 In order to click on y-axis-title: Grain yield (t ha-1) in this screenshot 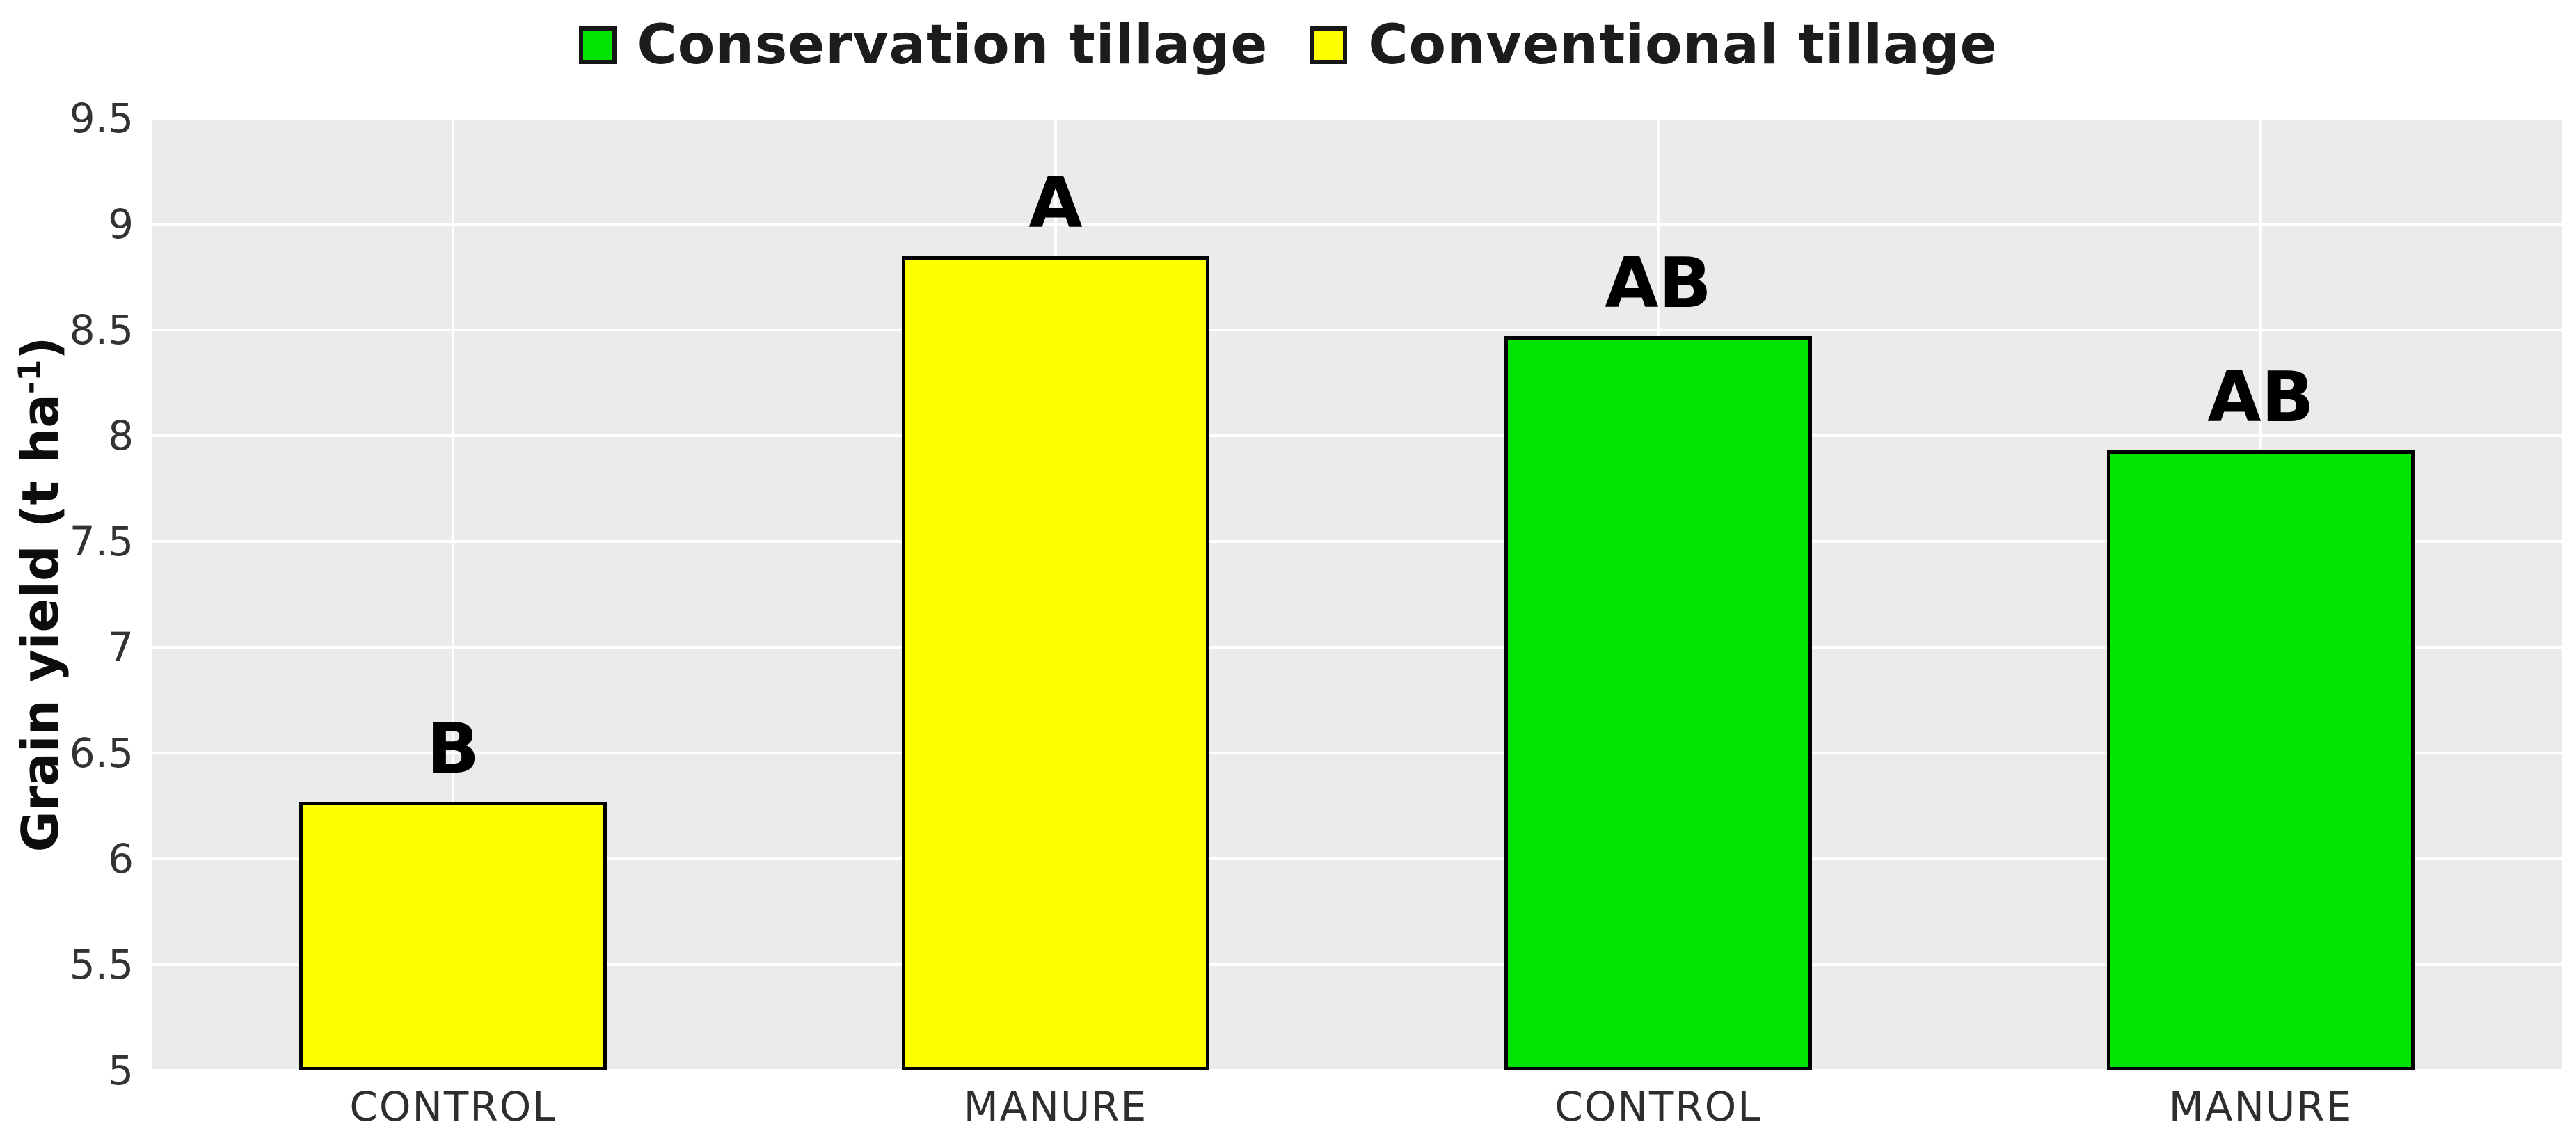, I will do `click(40, 595)`.